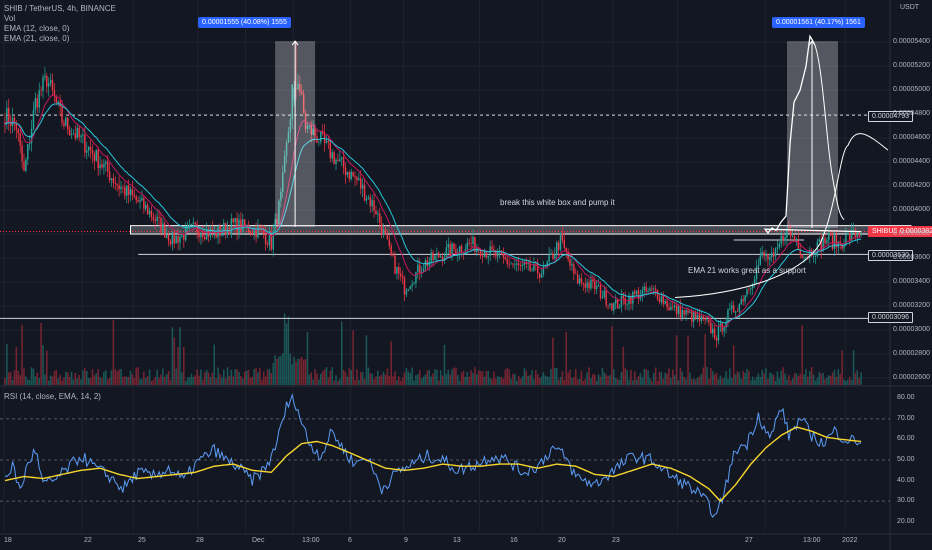  I want to click on volume-legend: Vol, so click(10, 18).